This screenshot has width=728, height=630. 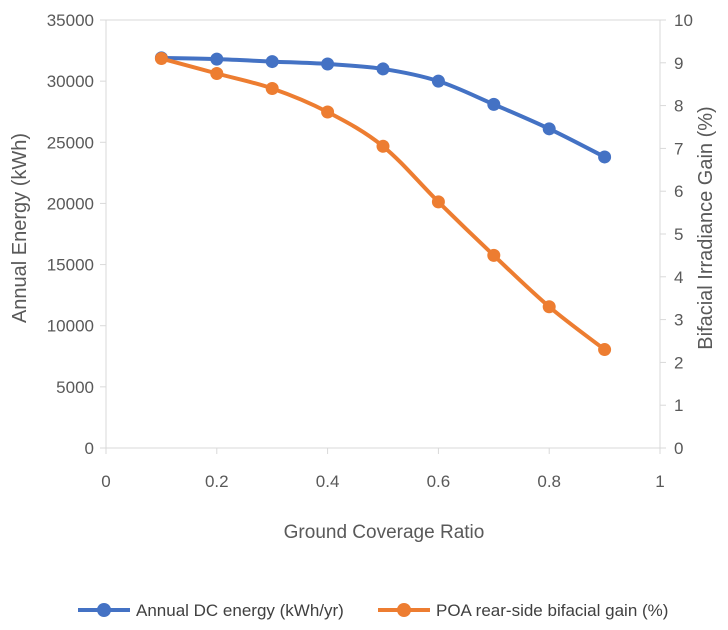 What do you see at coordinates (678, 362) in the screenshot?
I see `y2-tick-label: 2` at bounding box center [678, 362].